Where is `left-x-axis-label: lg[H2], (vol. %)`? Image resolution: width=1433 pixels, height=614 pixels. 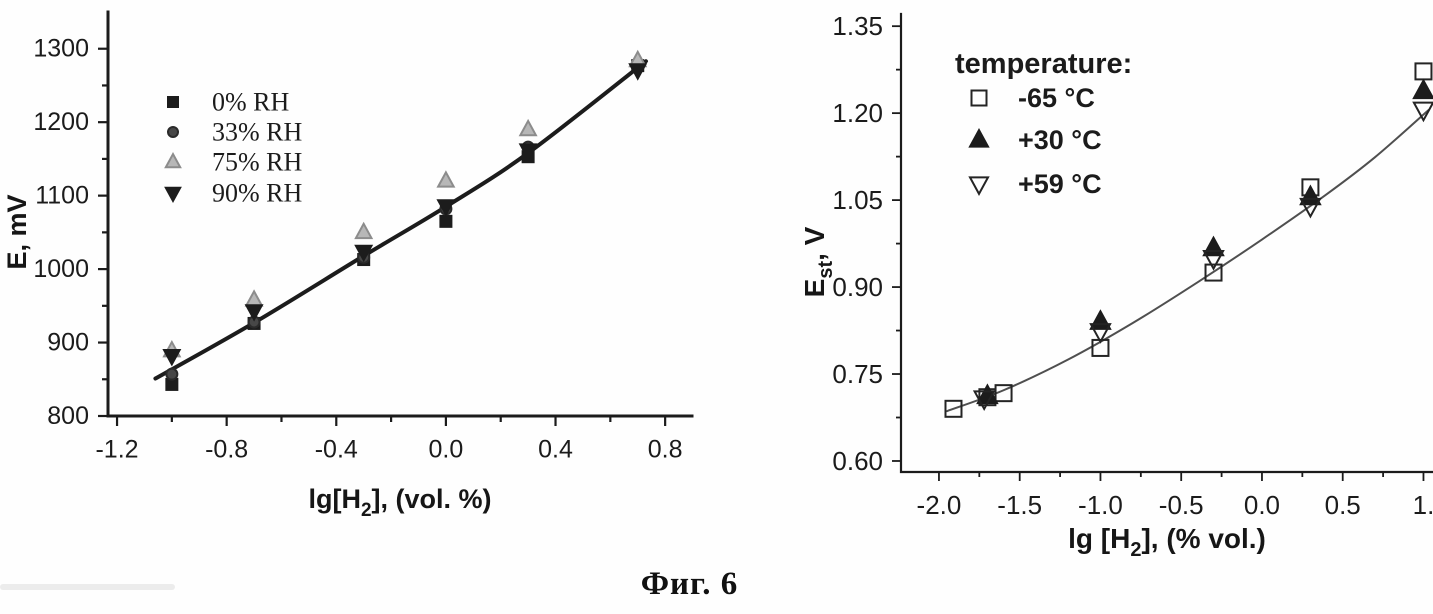
left-x-axis-label: lg[H2], (vol. %) is located at coordinates (399, 502).